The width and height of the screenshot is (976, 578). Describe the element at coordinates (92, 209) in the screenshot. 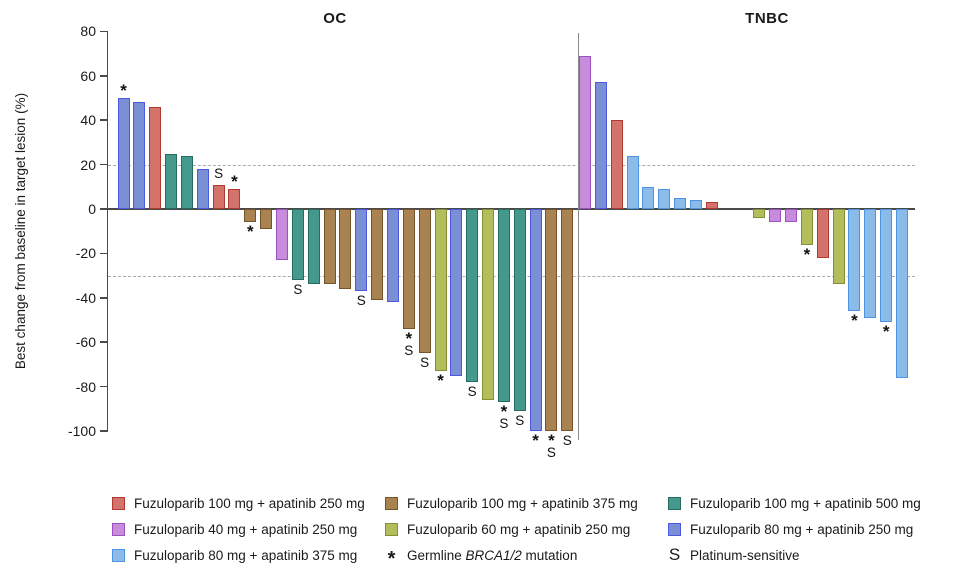

I see `y-tick-label: 0` at that location.